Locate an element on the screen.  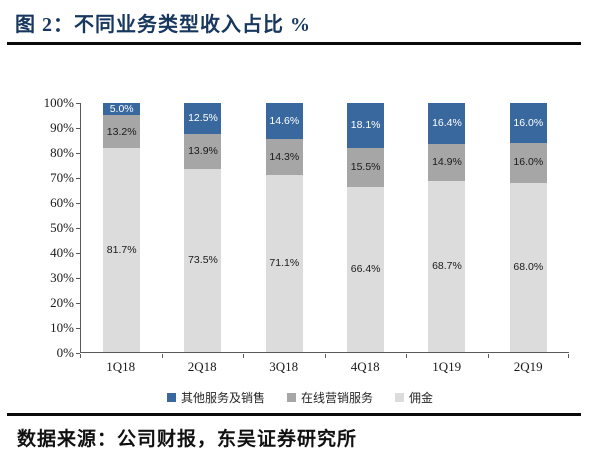
y-axis-tick-label: 80% is located at coordinates (62, 152).